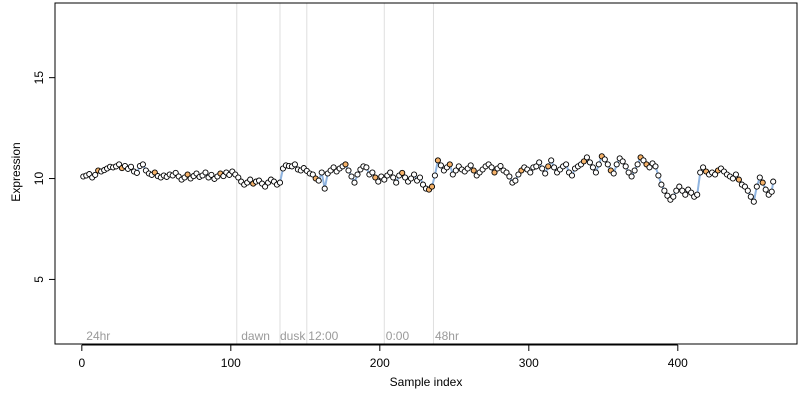 Image resolution: width=800 pixels, height=400 pixels. What do you see at coordinates (16, 171) in the screenshot?
I see `y-axis-title: Expression` at bounding box center [16, 171].